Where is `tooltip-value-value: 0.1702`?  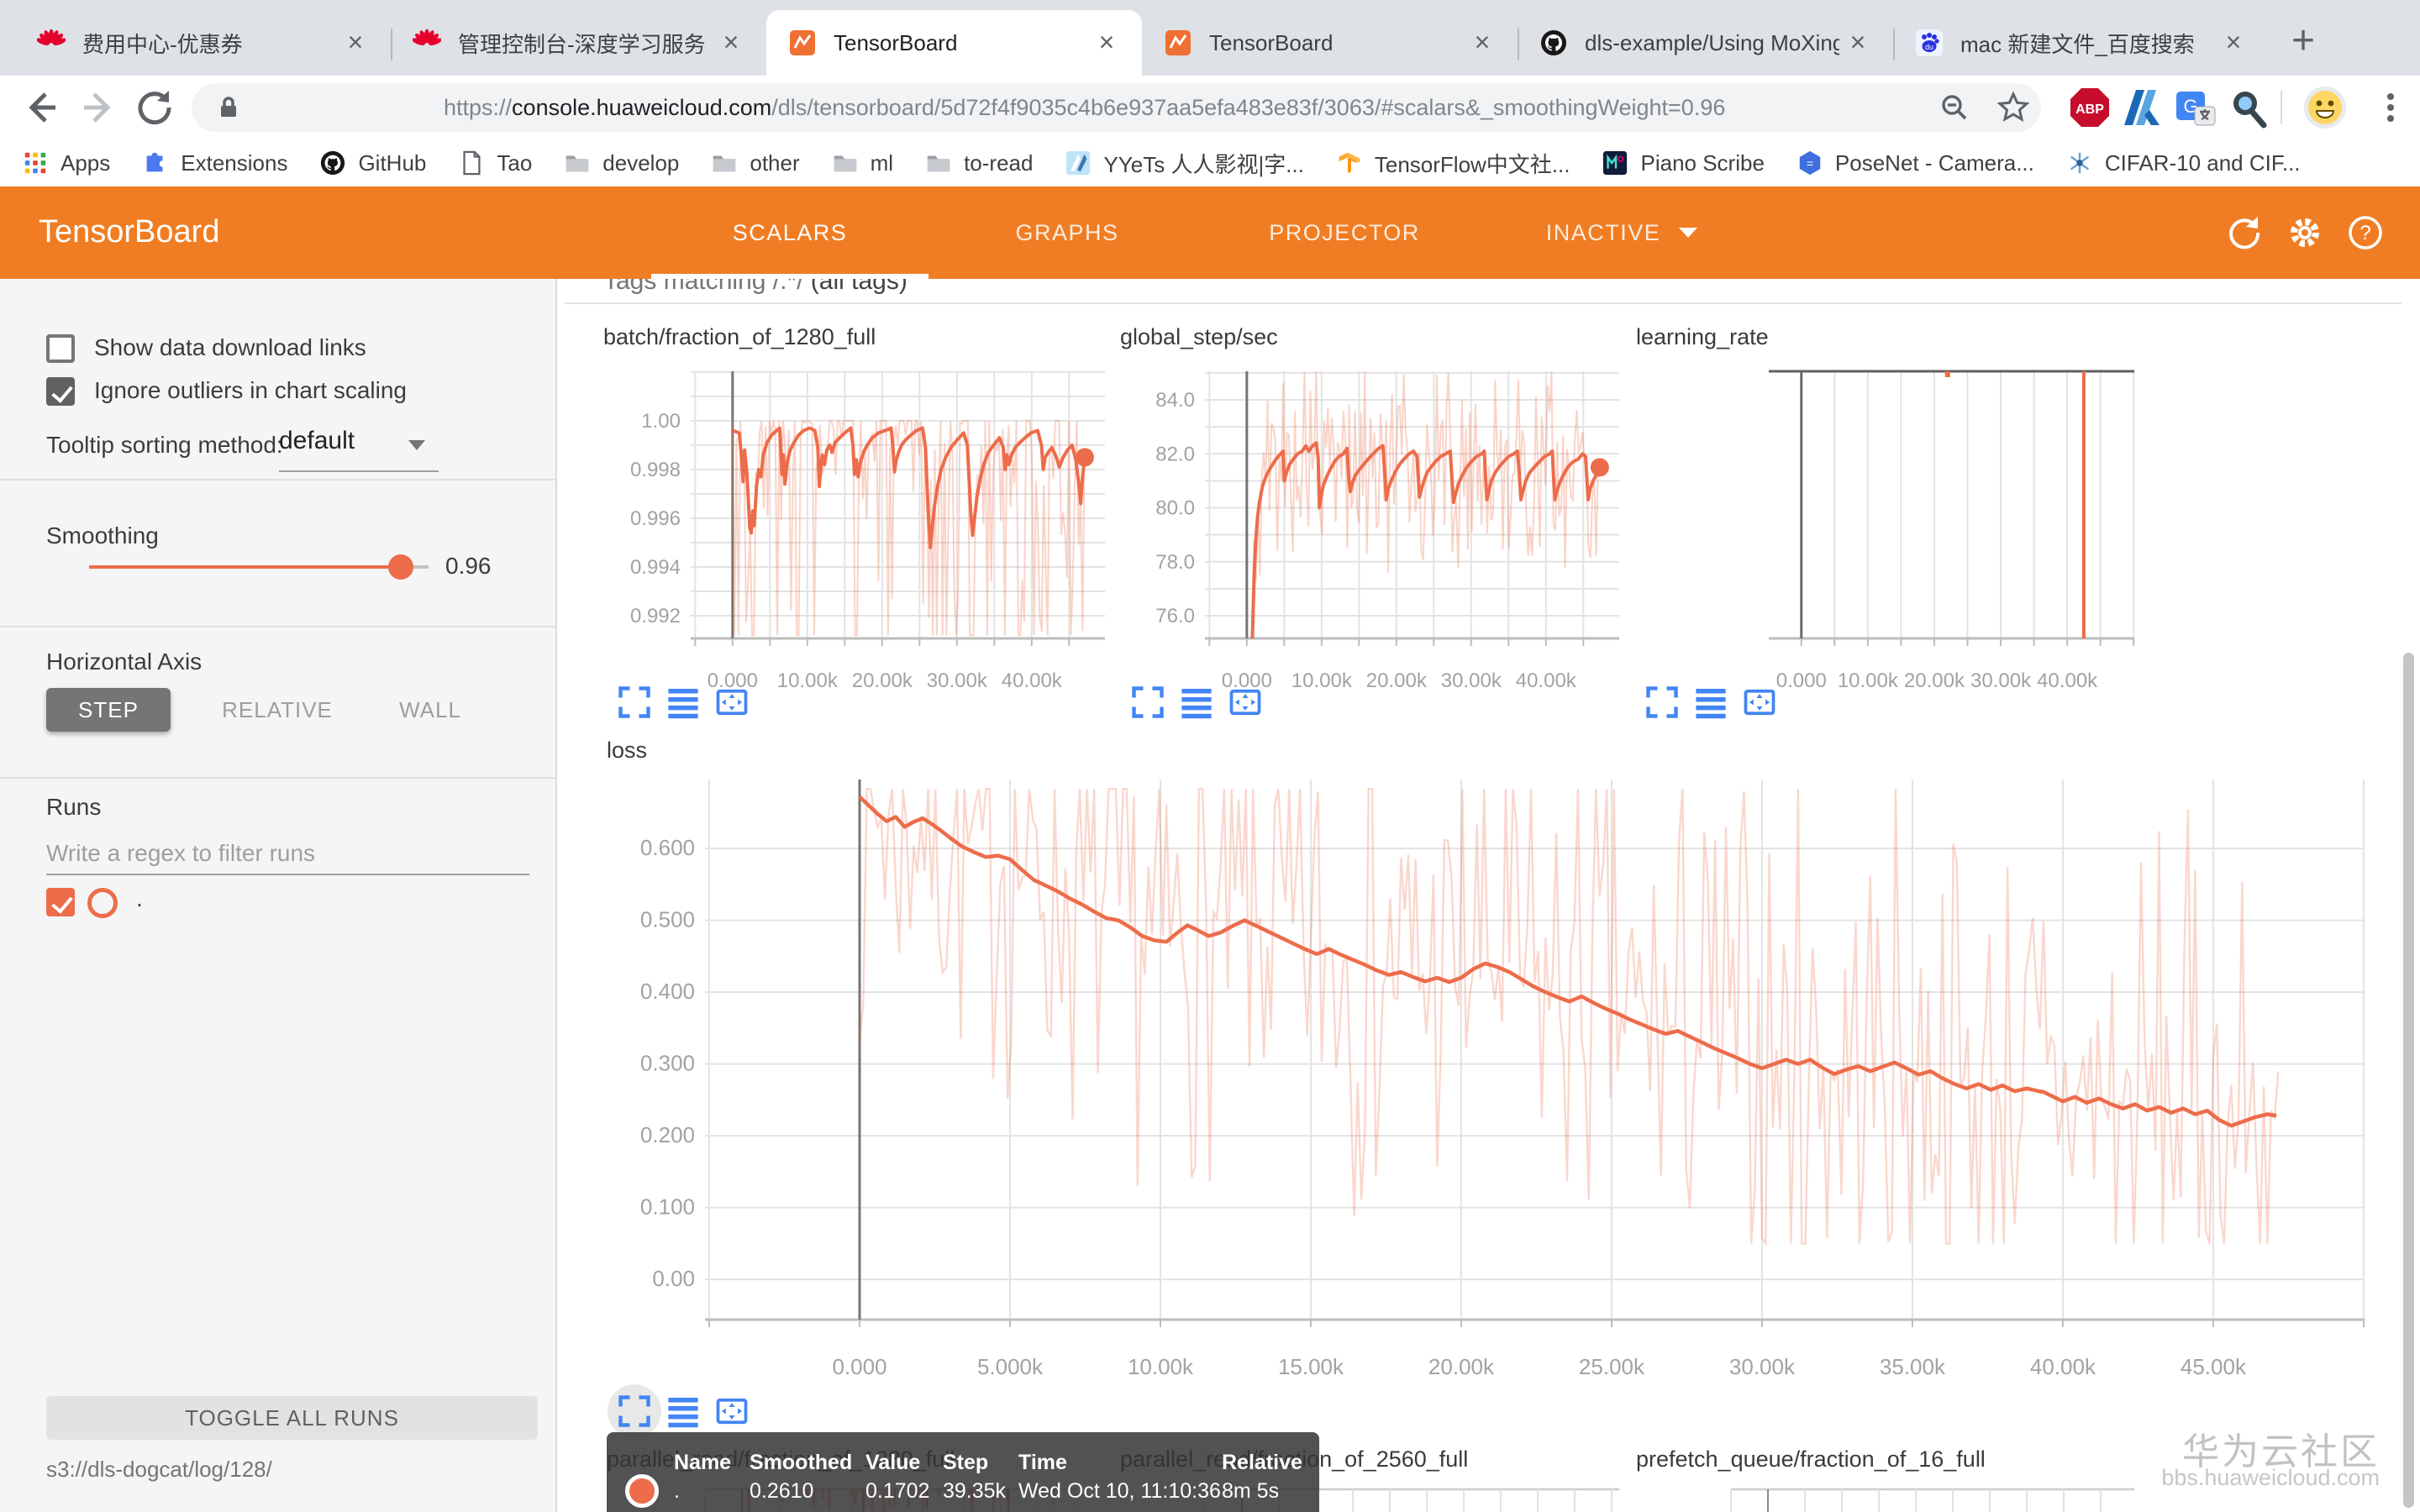
tooltip-value-value: 0.1702 is located at coordinates (898, 1491).